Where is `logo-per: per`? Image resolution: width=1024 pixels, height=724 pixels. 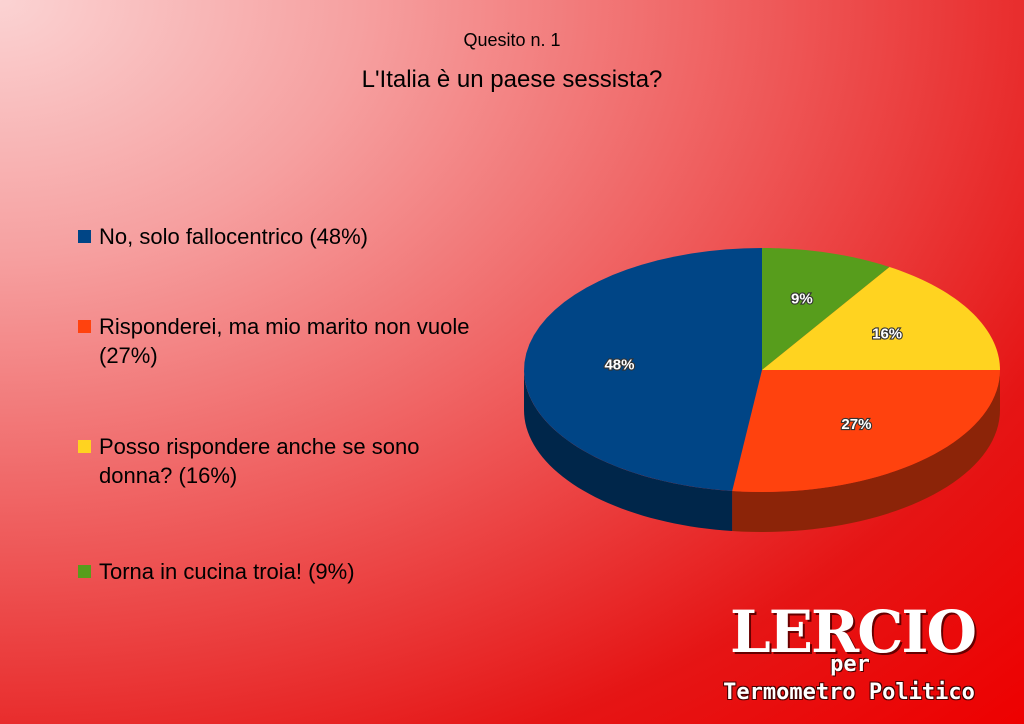
logo-per: per is located at coordinates (850, 664).